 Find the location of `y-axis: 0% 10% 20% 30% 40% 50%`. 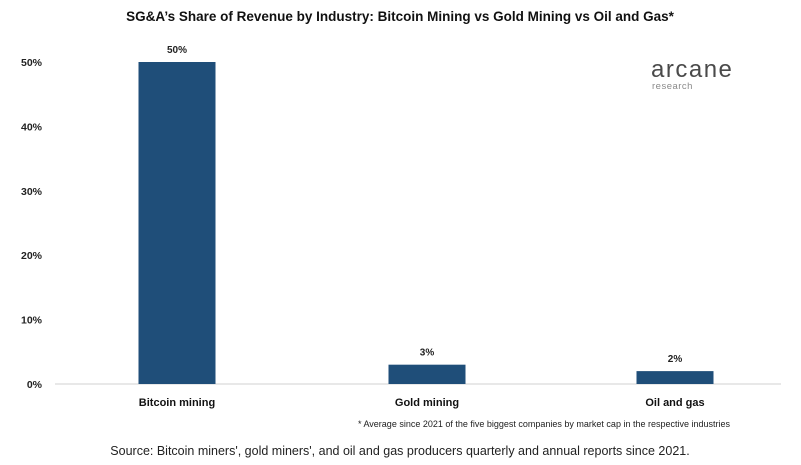

y-axis: 0% 10% 20% 30% 40% 50% is located at coordinates (32, 224).